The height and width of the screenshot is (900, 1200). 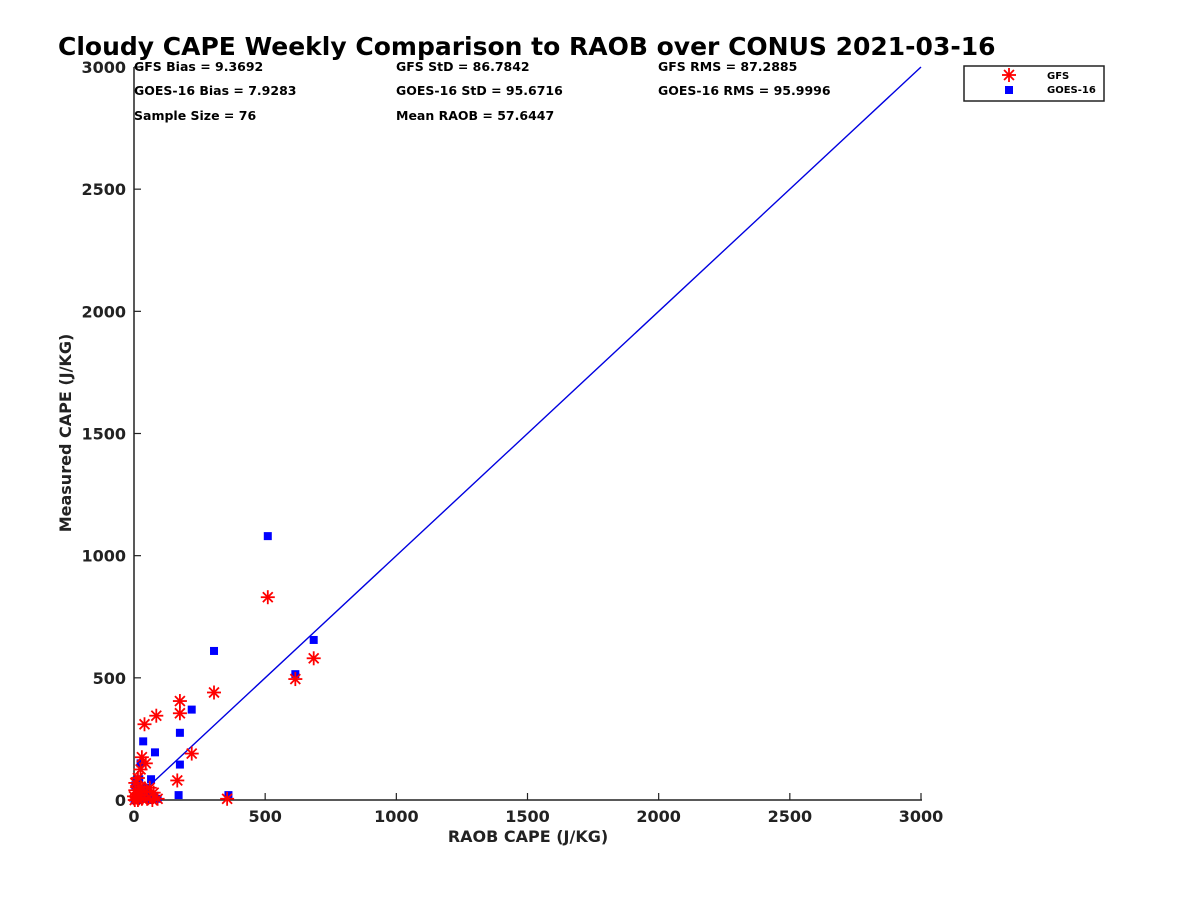 I want to click on x-tick-label: 0, so click(x=133, y=816).